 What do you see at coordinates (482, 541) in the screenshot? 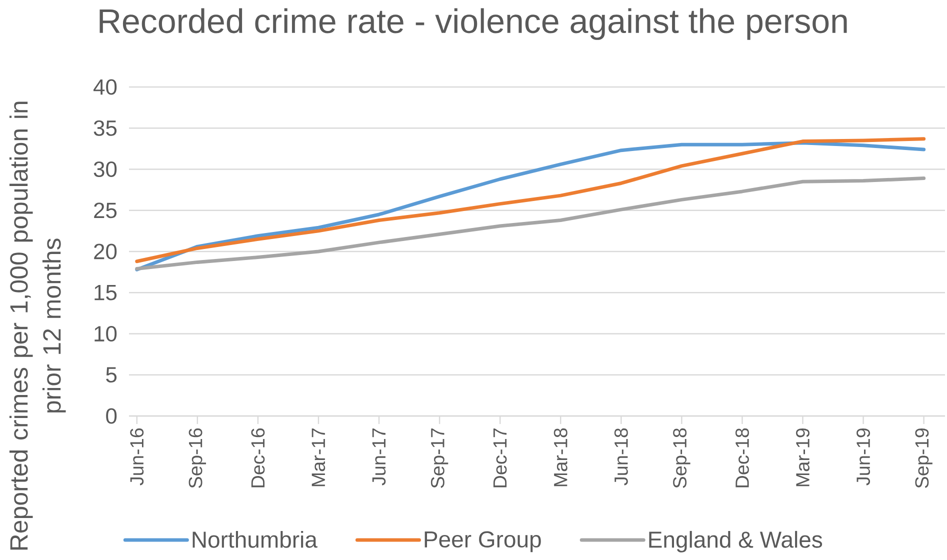
I see `legend-label: Peer Group` at bounding box center [482, 541].